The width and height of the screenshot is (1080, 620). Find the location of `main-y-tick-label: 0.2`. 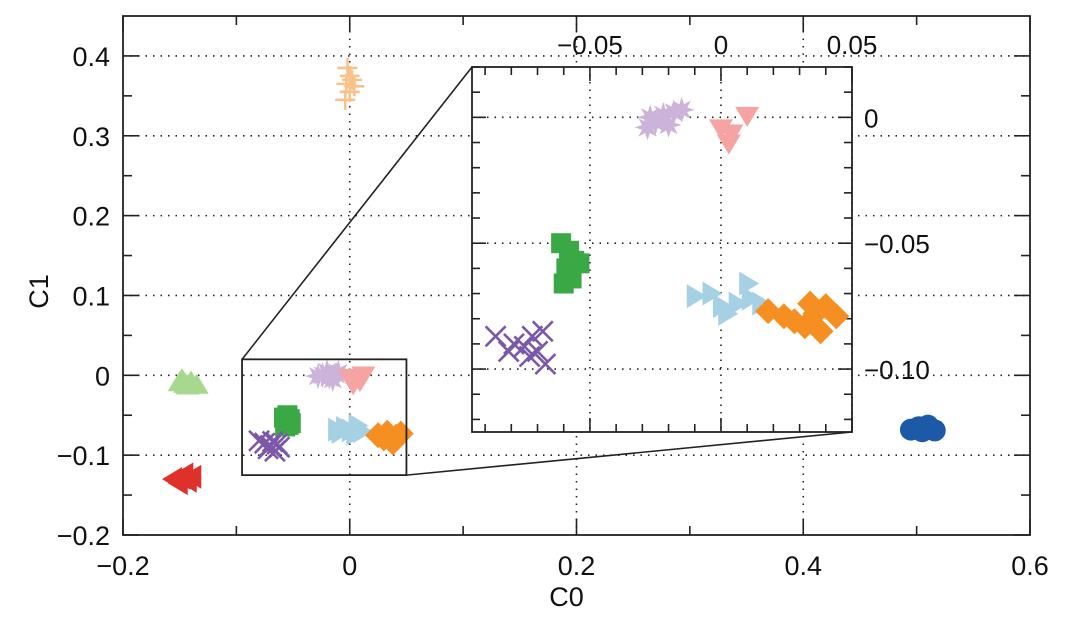

main-y-tick-label: 0.2 is located at coordinates (91, 217).